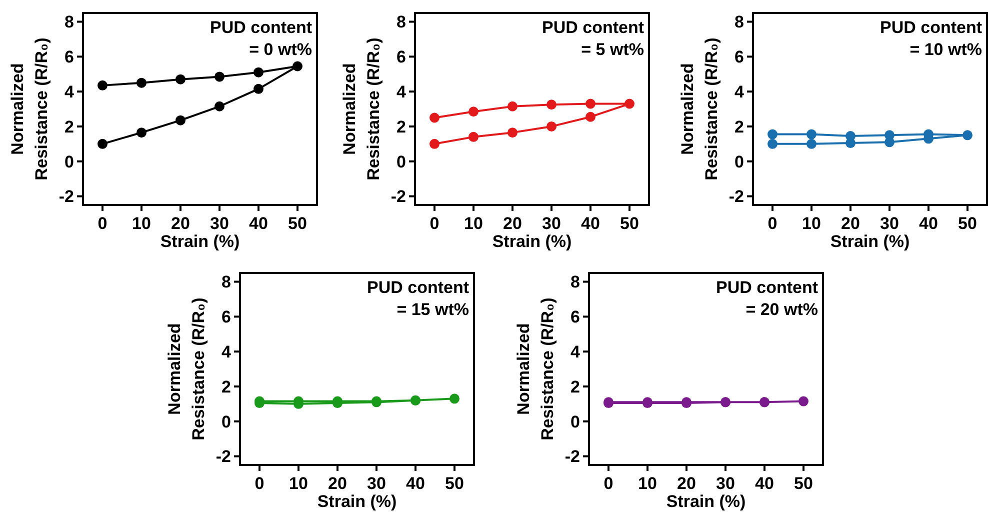 The image size is (990, 513). Describe the element at coordinates (931, 38) in the screenshot. I see `annotation: PUD content = 10 wt%` at that location.